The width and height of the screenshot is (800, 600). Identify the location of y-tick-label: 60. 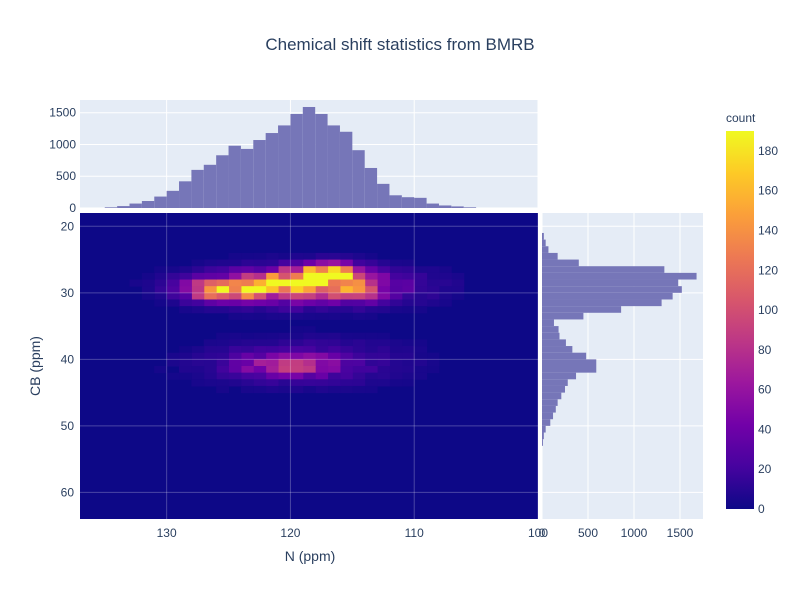
(68, 492).